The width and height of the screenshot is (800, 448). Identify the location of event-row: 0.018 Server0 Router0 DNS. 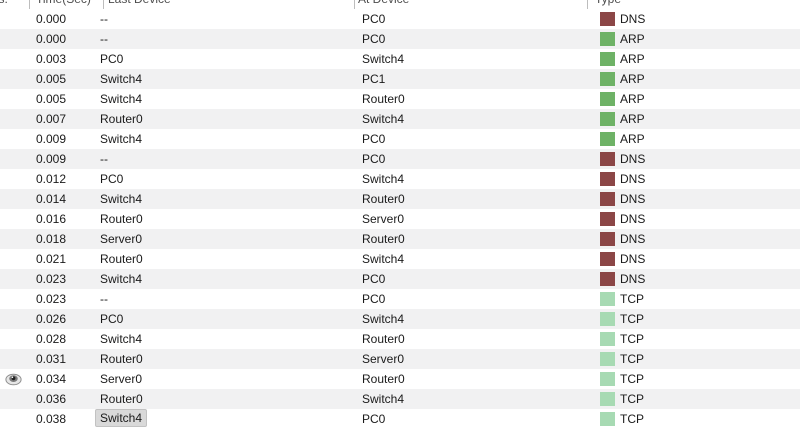
(400, 239).